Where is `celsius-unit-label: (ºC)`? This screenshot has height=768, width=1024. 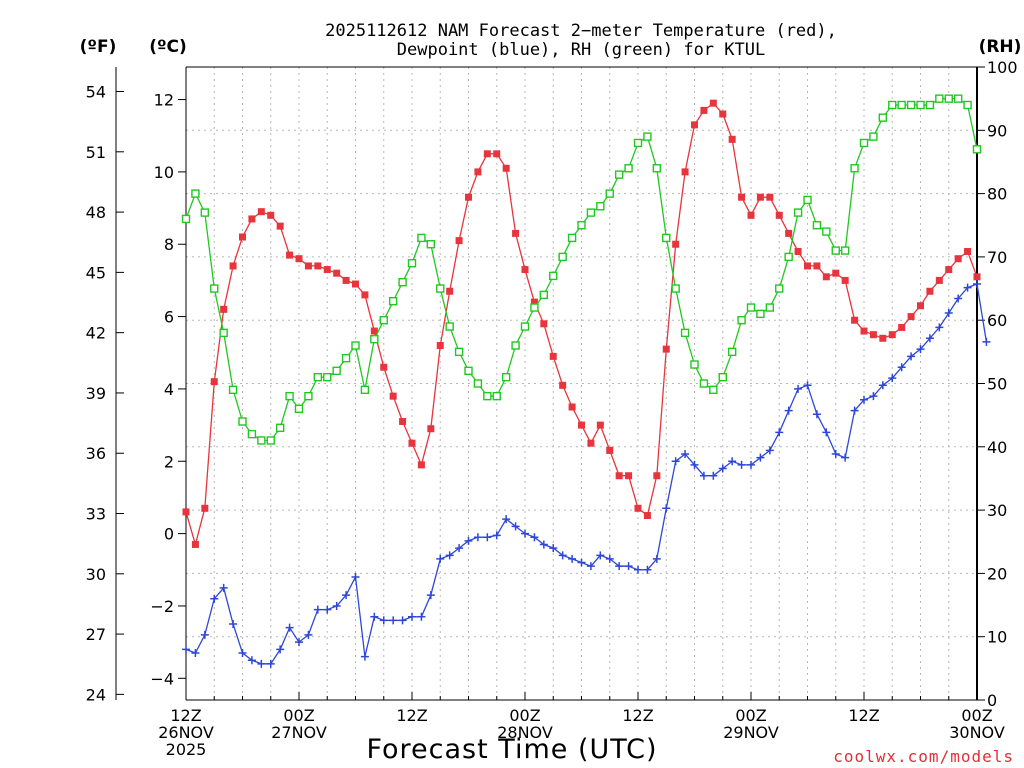 celsius-unit-label: (ºC) is located at coordinates (168, 47).